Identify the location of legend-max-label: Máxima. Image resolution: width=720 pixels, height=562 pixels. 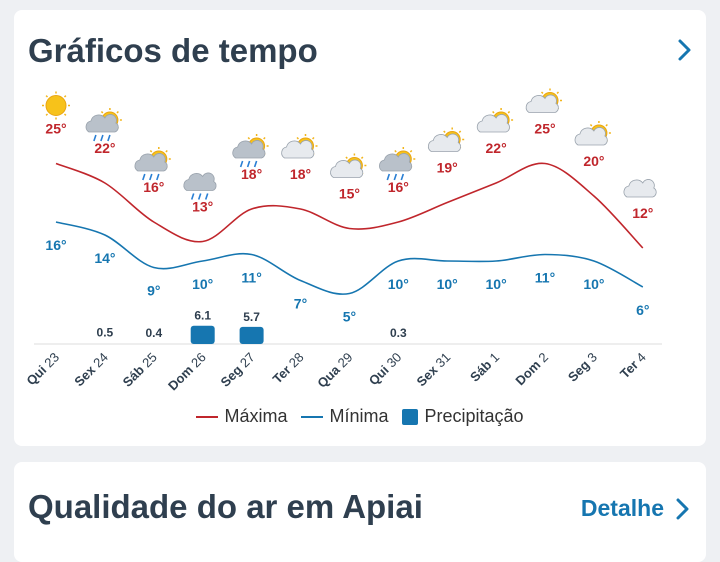
(256, 416).